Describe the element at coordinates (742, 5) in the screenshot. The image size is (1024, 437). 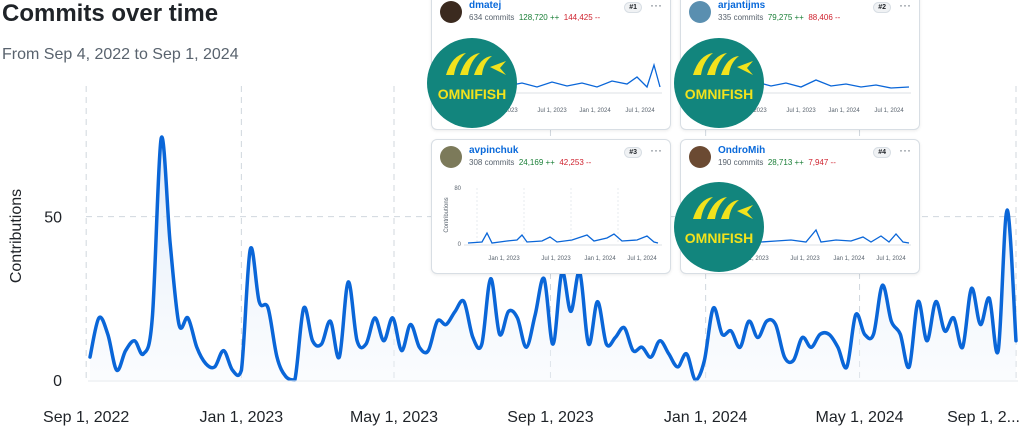
I see `contributor-name: arjantijms` at that location.